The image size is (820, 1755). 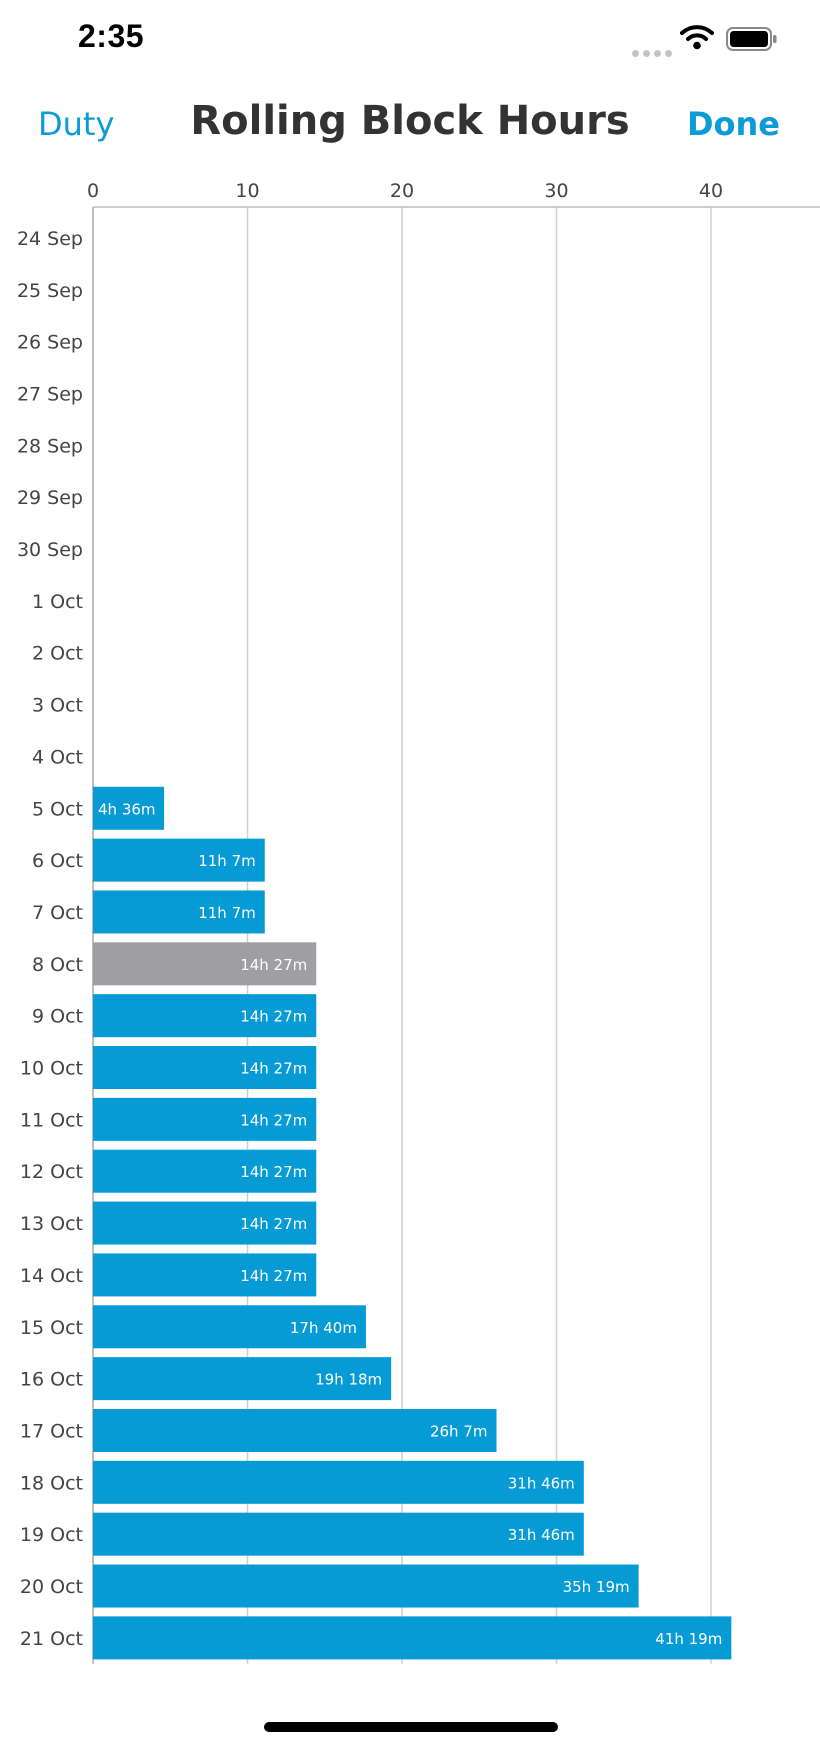 What do you see at coordinates (410, 40) in the screenshot?
I see `status-bar: 2:35` at bounding box center [410, 40].